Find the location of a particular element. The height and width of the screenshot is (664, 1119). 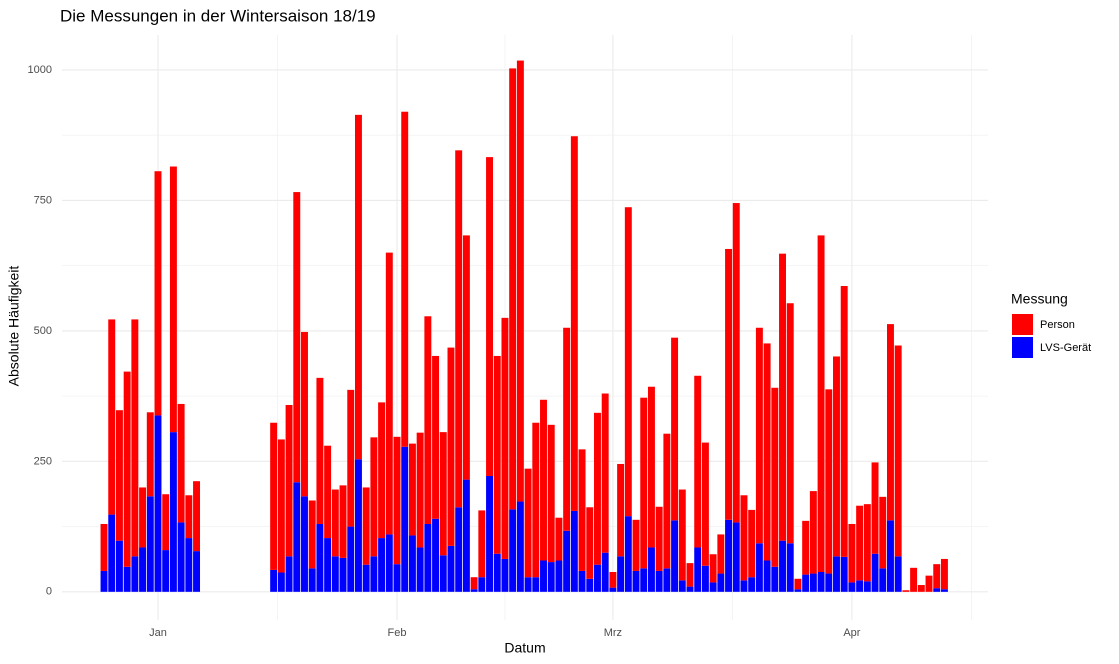

legend-label: Person is located at coordinates (1057, 325).